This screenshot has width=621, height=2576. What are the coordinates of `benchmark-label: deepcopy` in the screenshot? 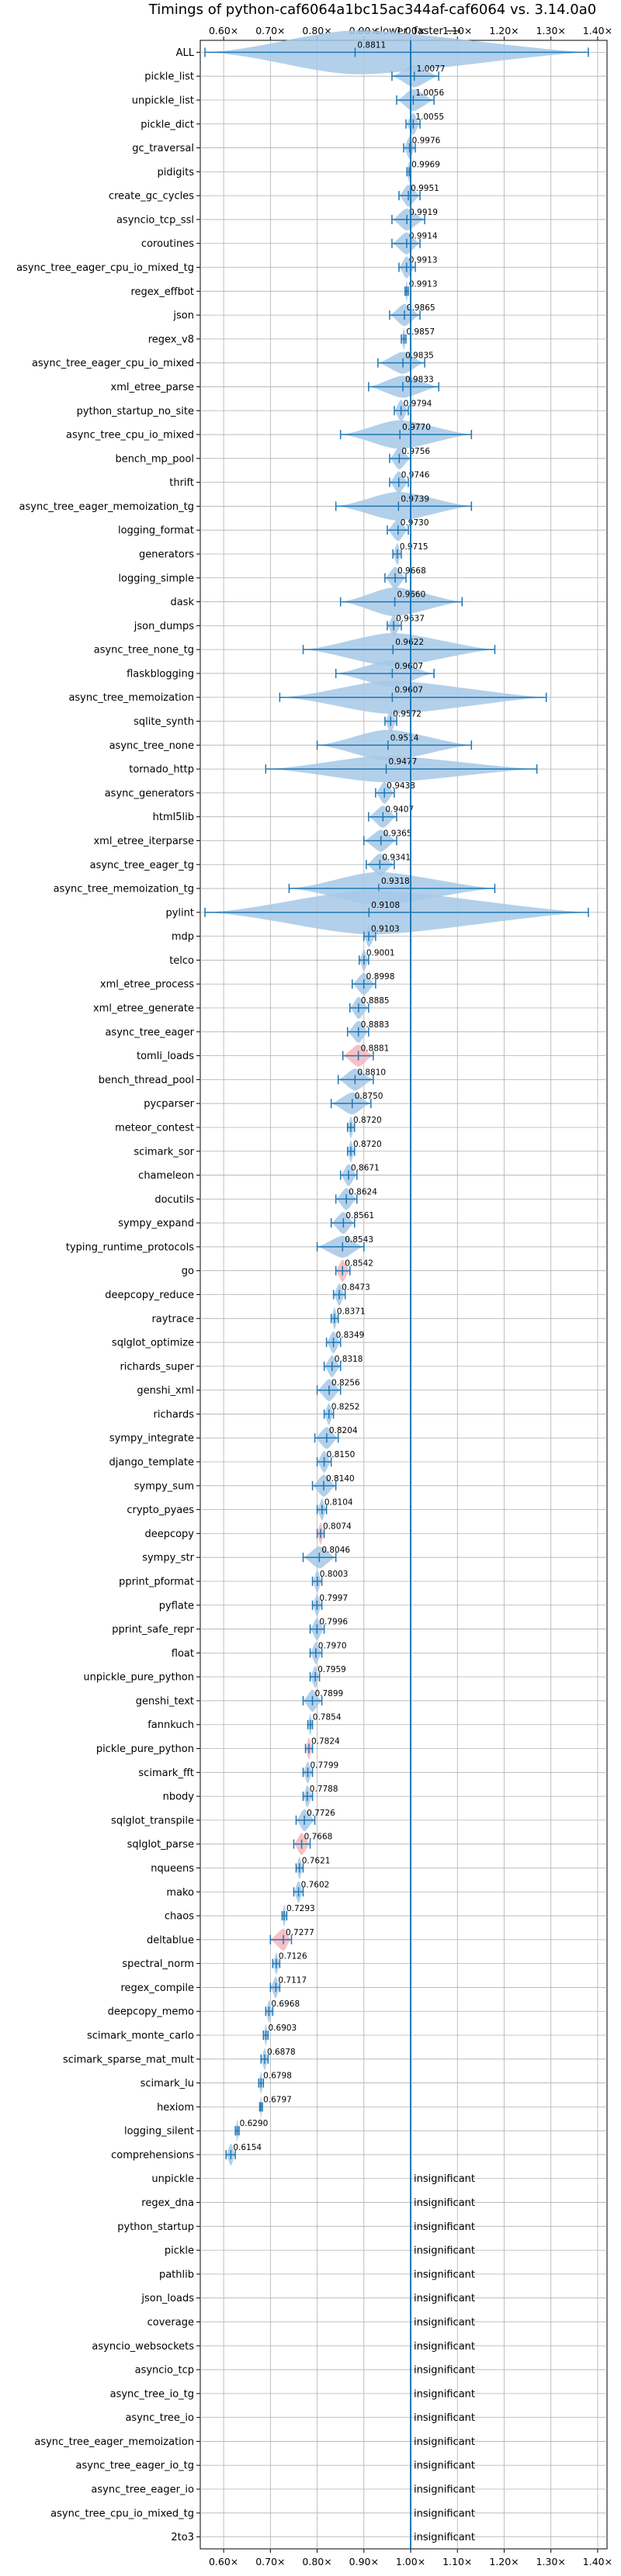 It's located at (169, 1534).